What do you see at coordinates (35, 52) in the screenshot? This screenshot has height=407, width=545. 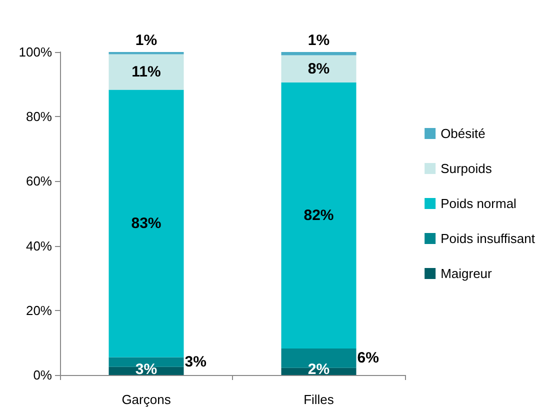 I see `y-tick-label: 100%` at bounding box center [35, 52].